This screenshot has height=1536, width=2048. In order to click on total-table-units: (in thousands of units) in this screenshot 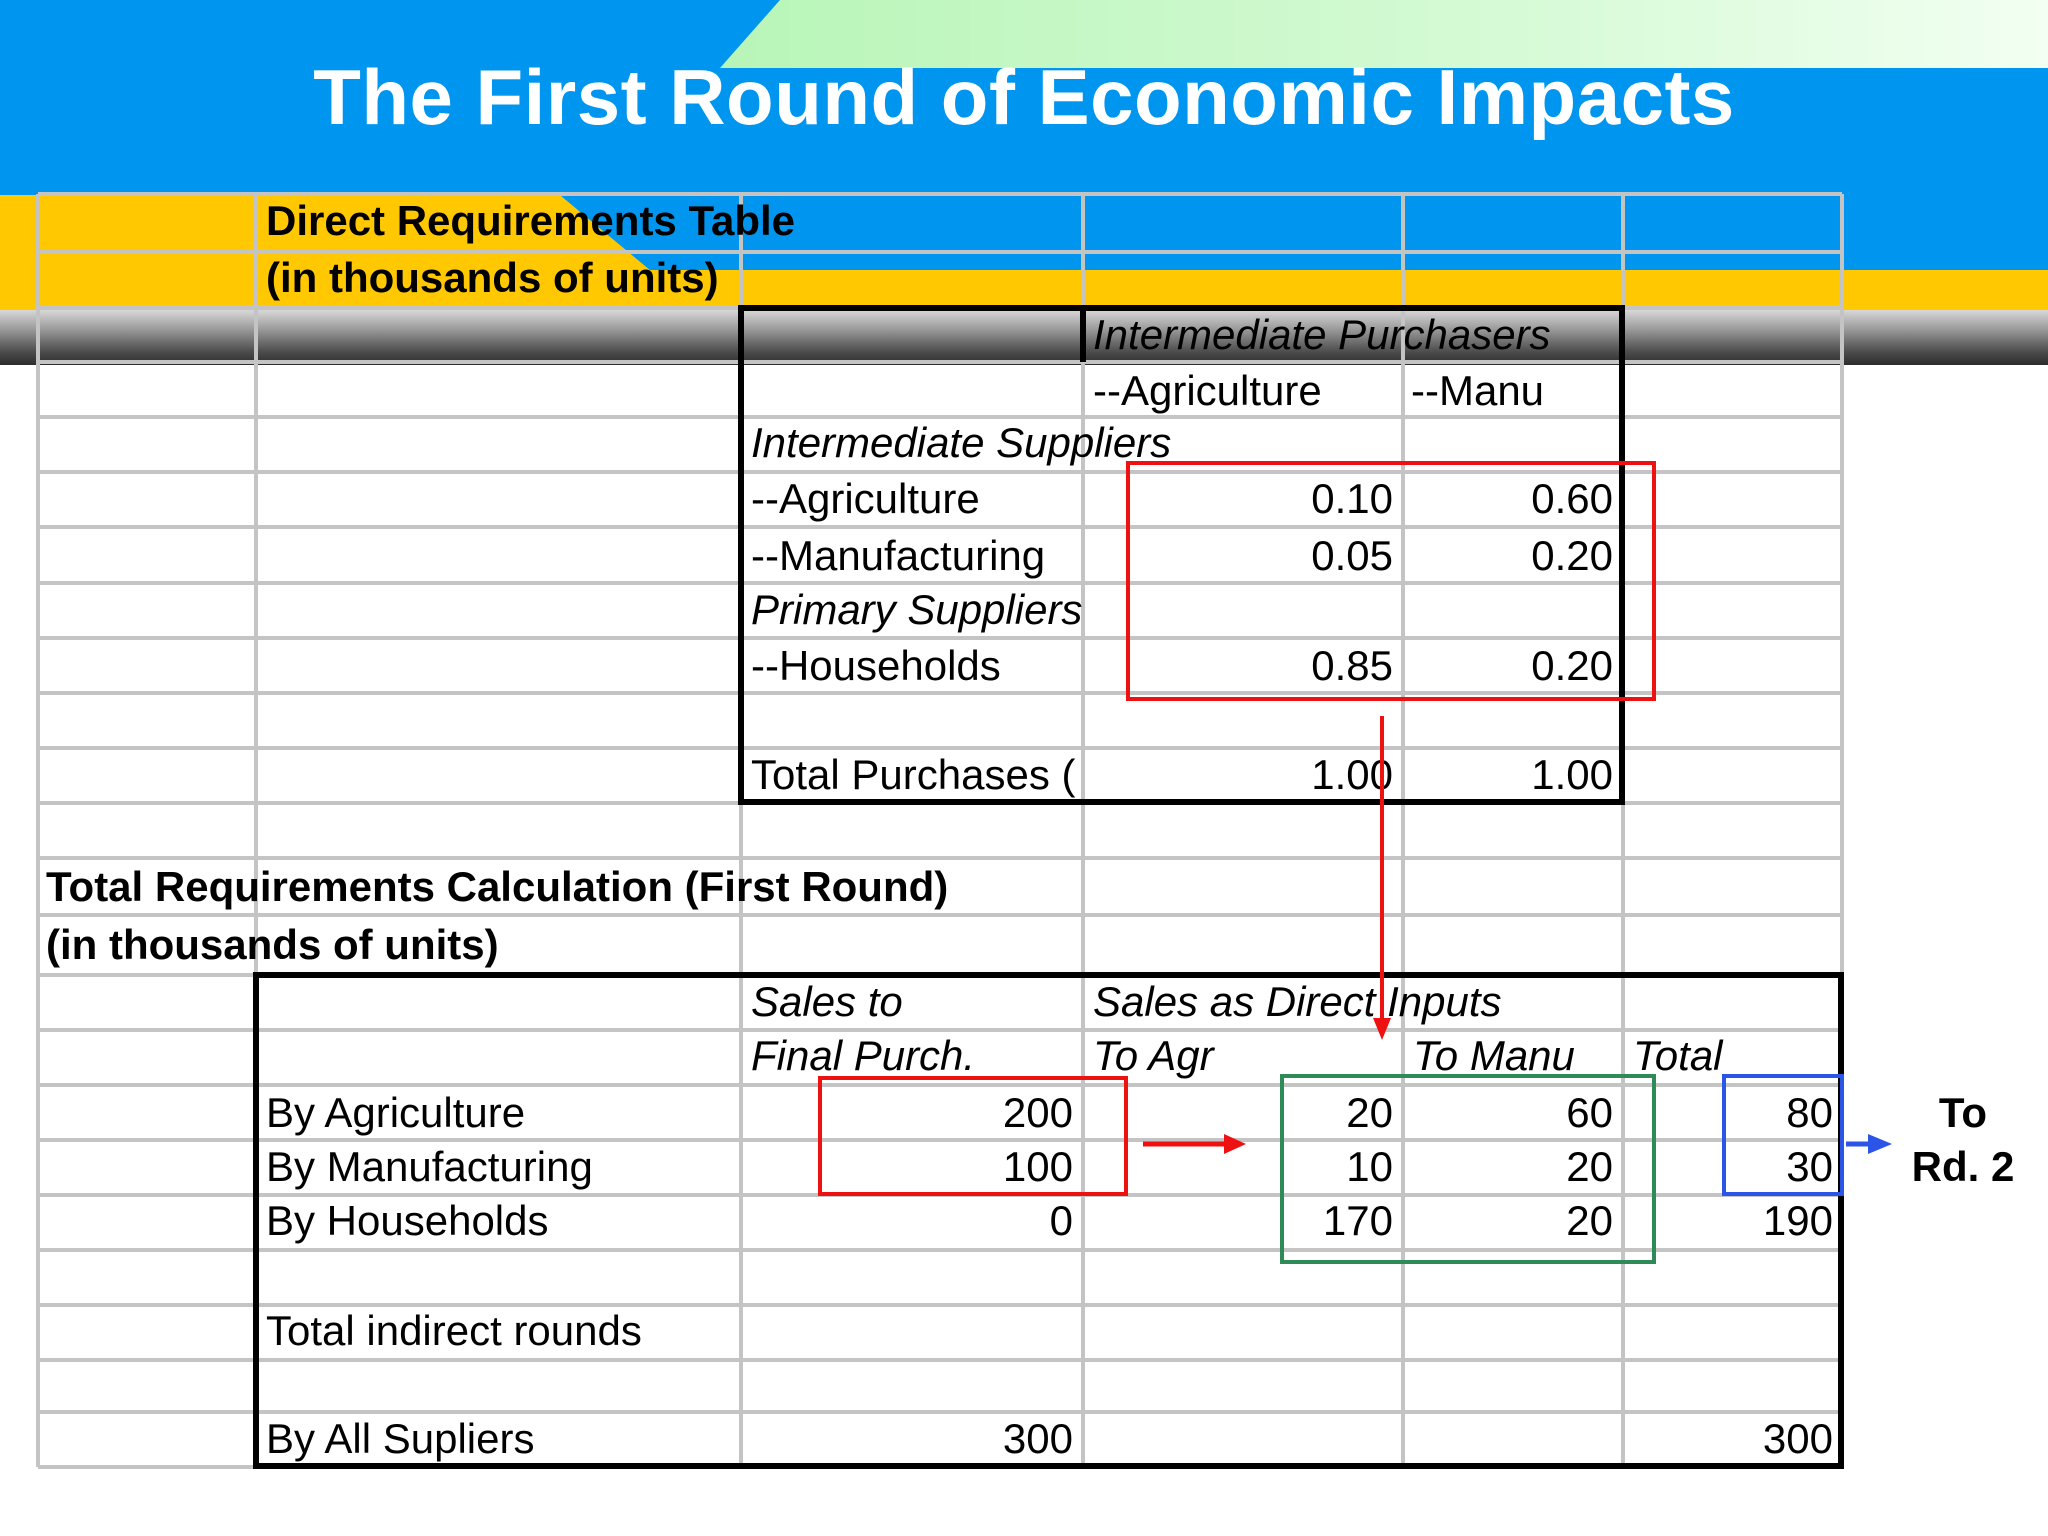, I will do `click(272, 944)`.